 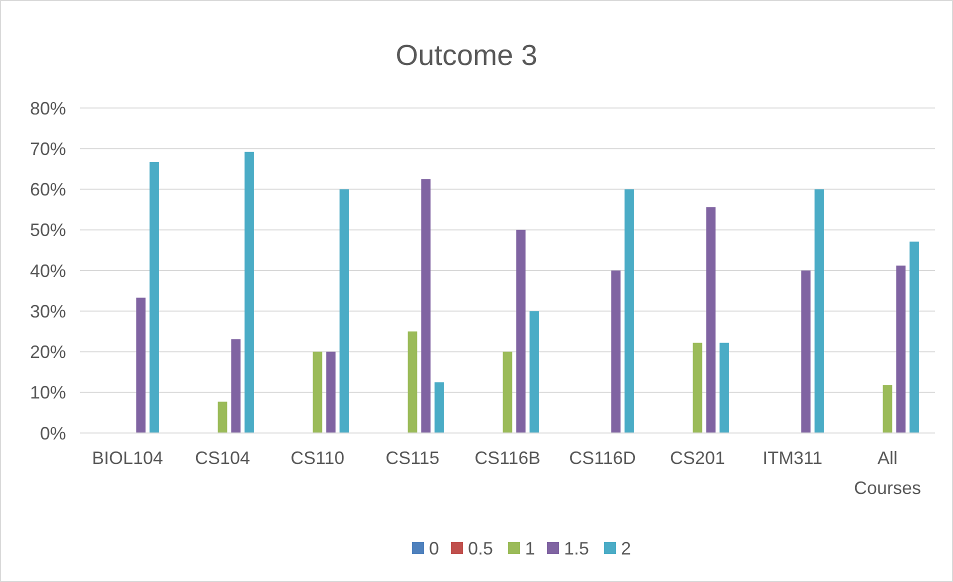 What do you see at coordinates (888, 473) in the screenshot?
I see `x-tick-label: All Courses` at bounding box center [888, 473].